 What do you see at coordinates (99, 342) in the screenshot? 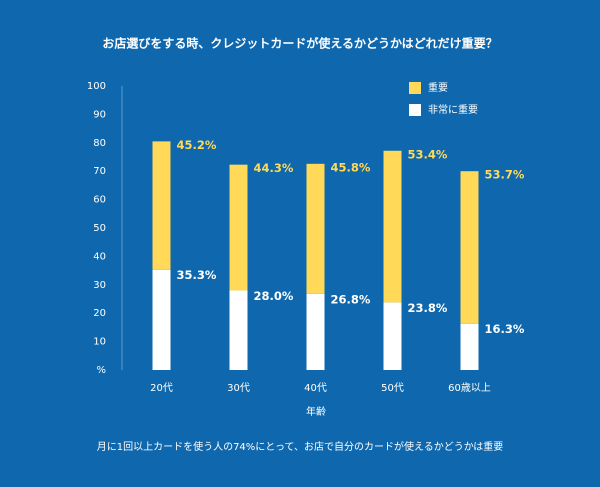
I see `y-tick-label: 10` at bounding box center [99, 342].